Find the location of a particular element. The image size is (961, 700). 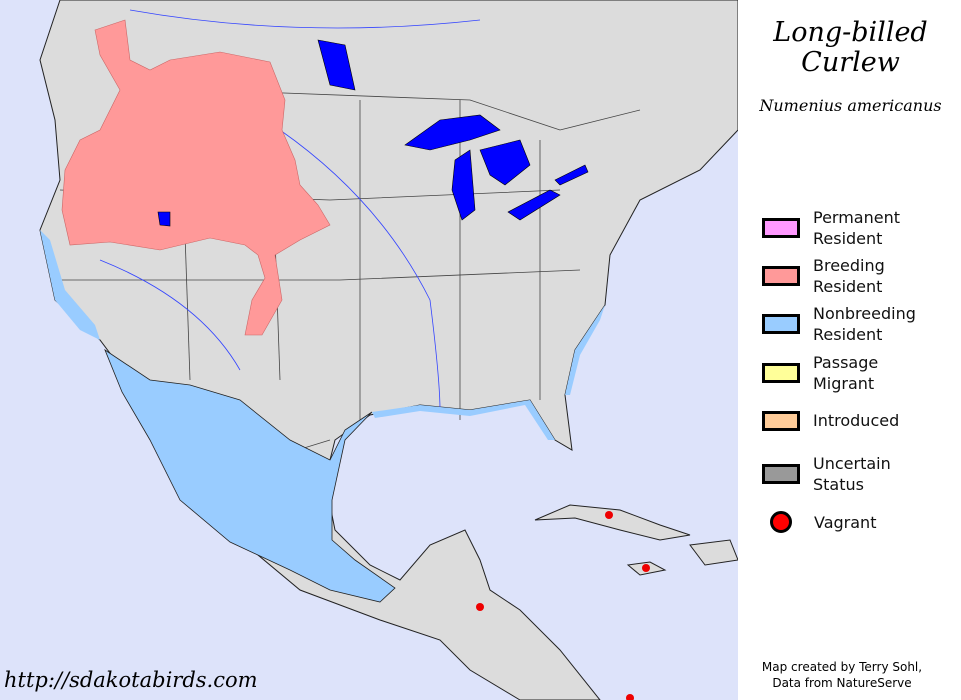

vagrant-records is located at coordinates (563, 605).